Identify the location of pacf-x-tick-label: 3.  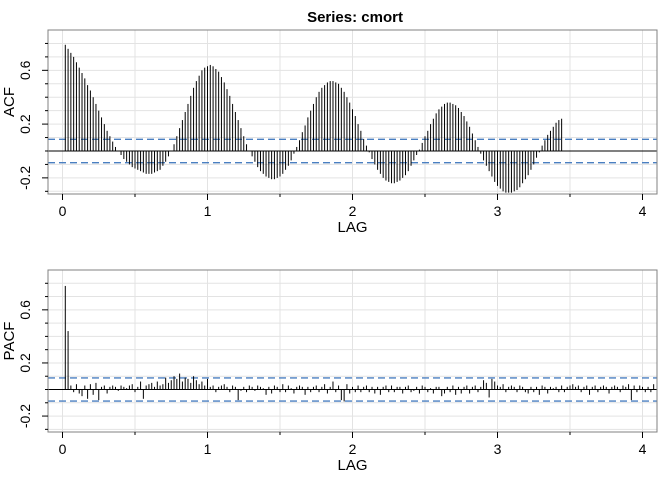
(498, 449).